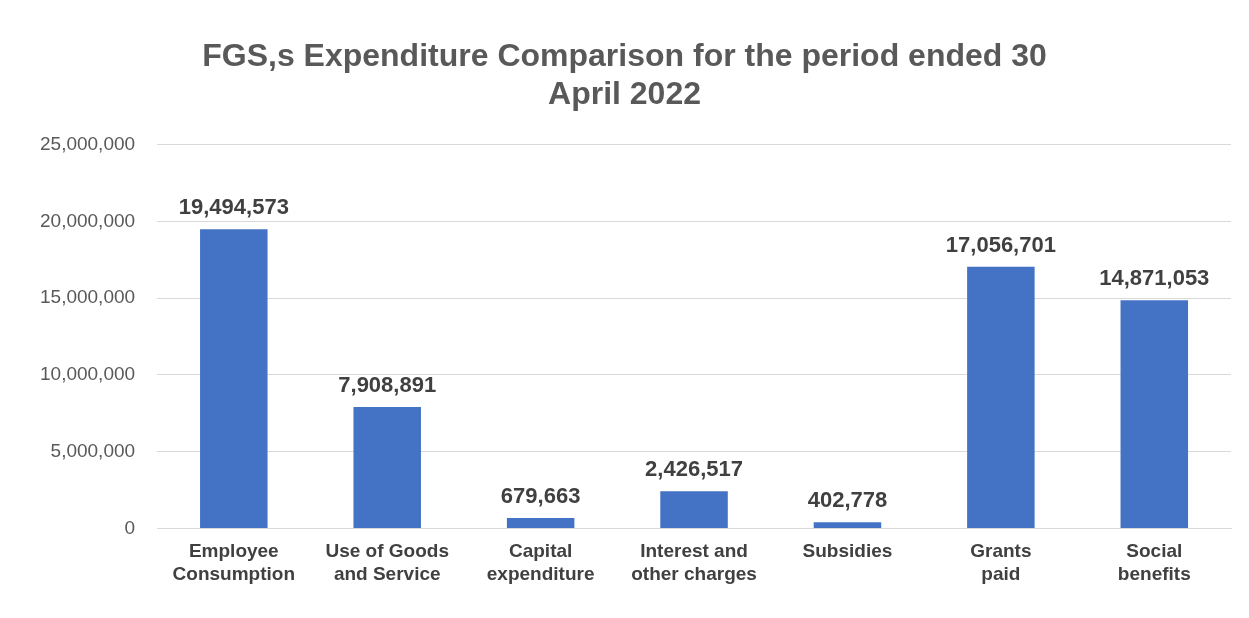 Image resolution: width=1249 pixels, height=618 pixels. Describe the element at coordinates (387, 385) in the screenshot. I see `data-label: 7,908,891` at that location.